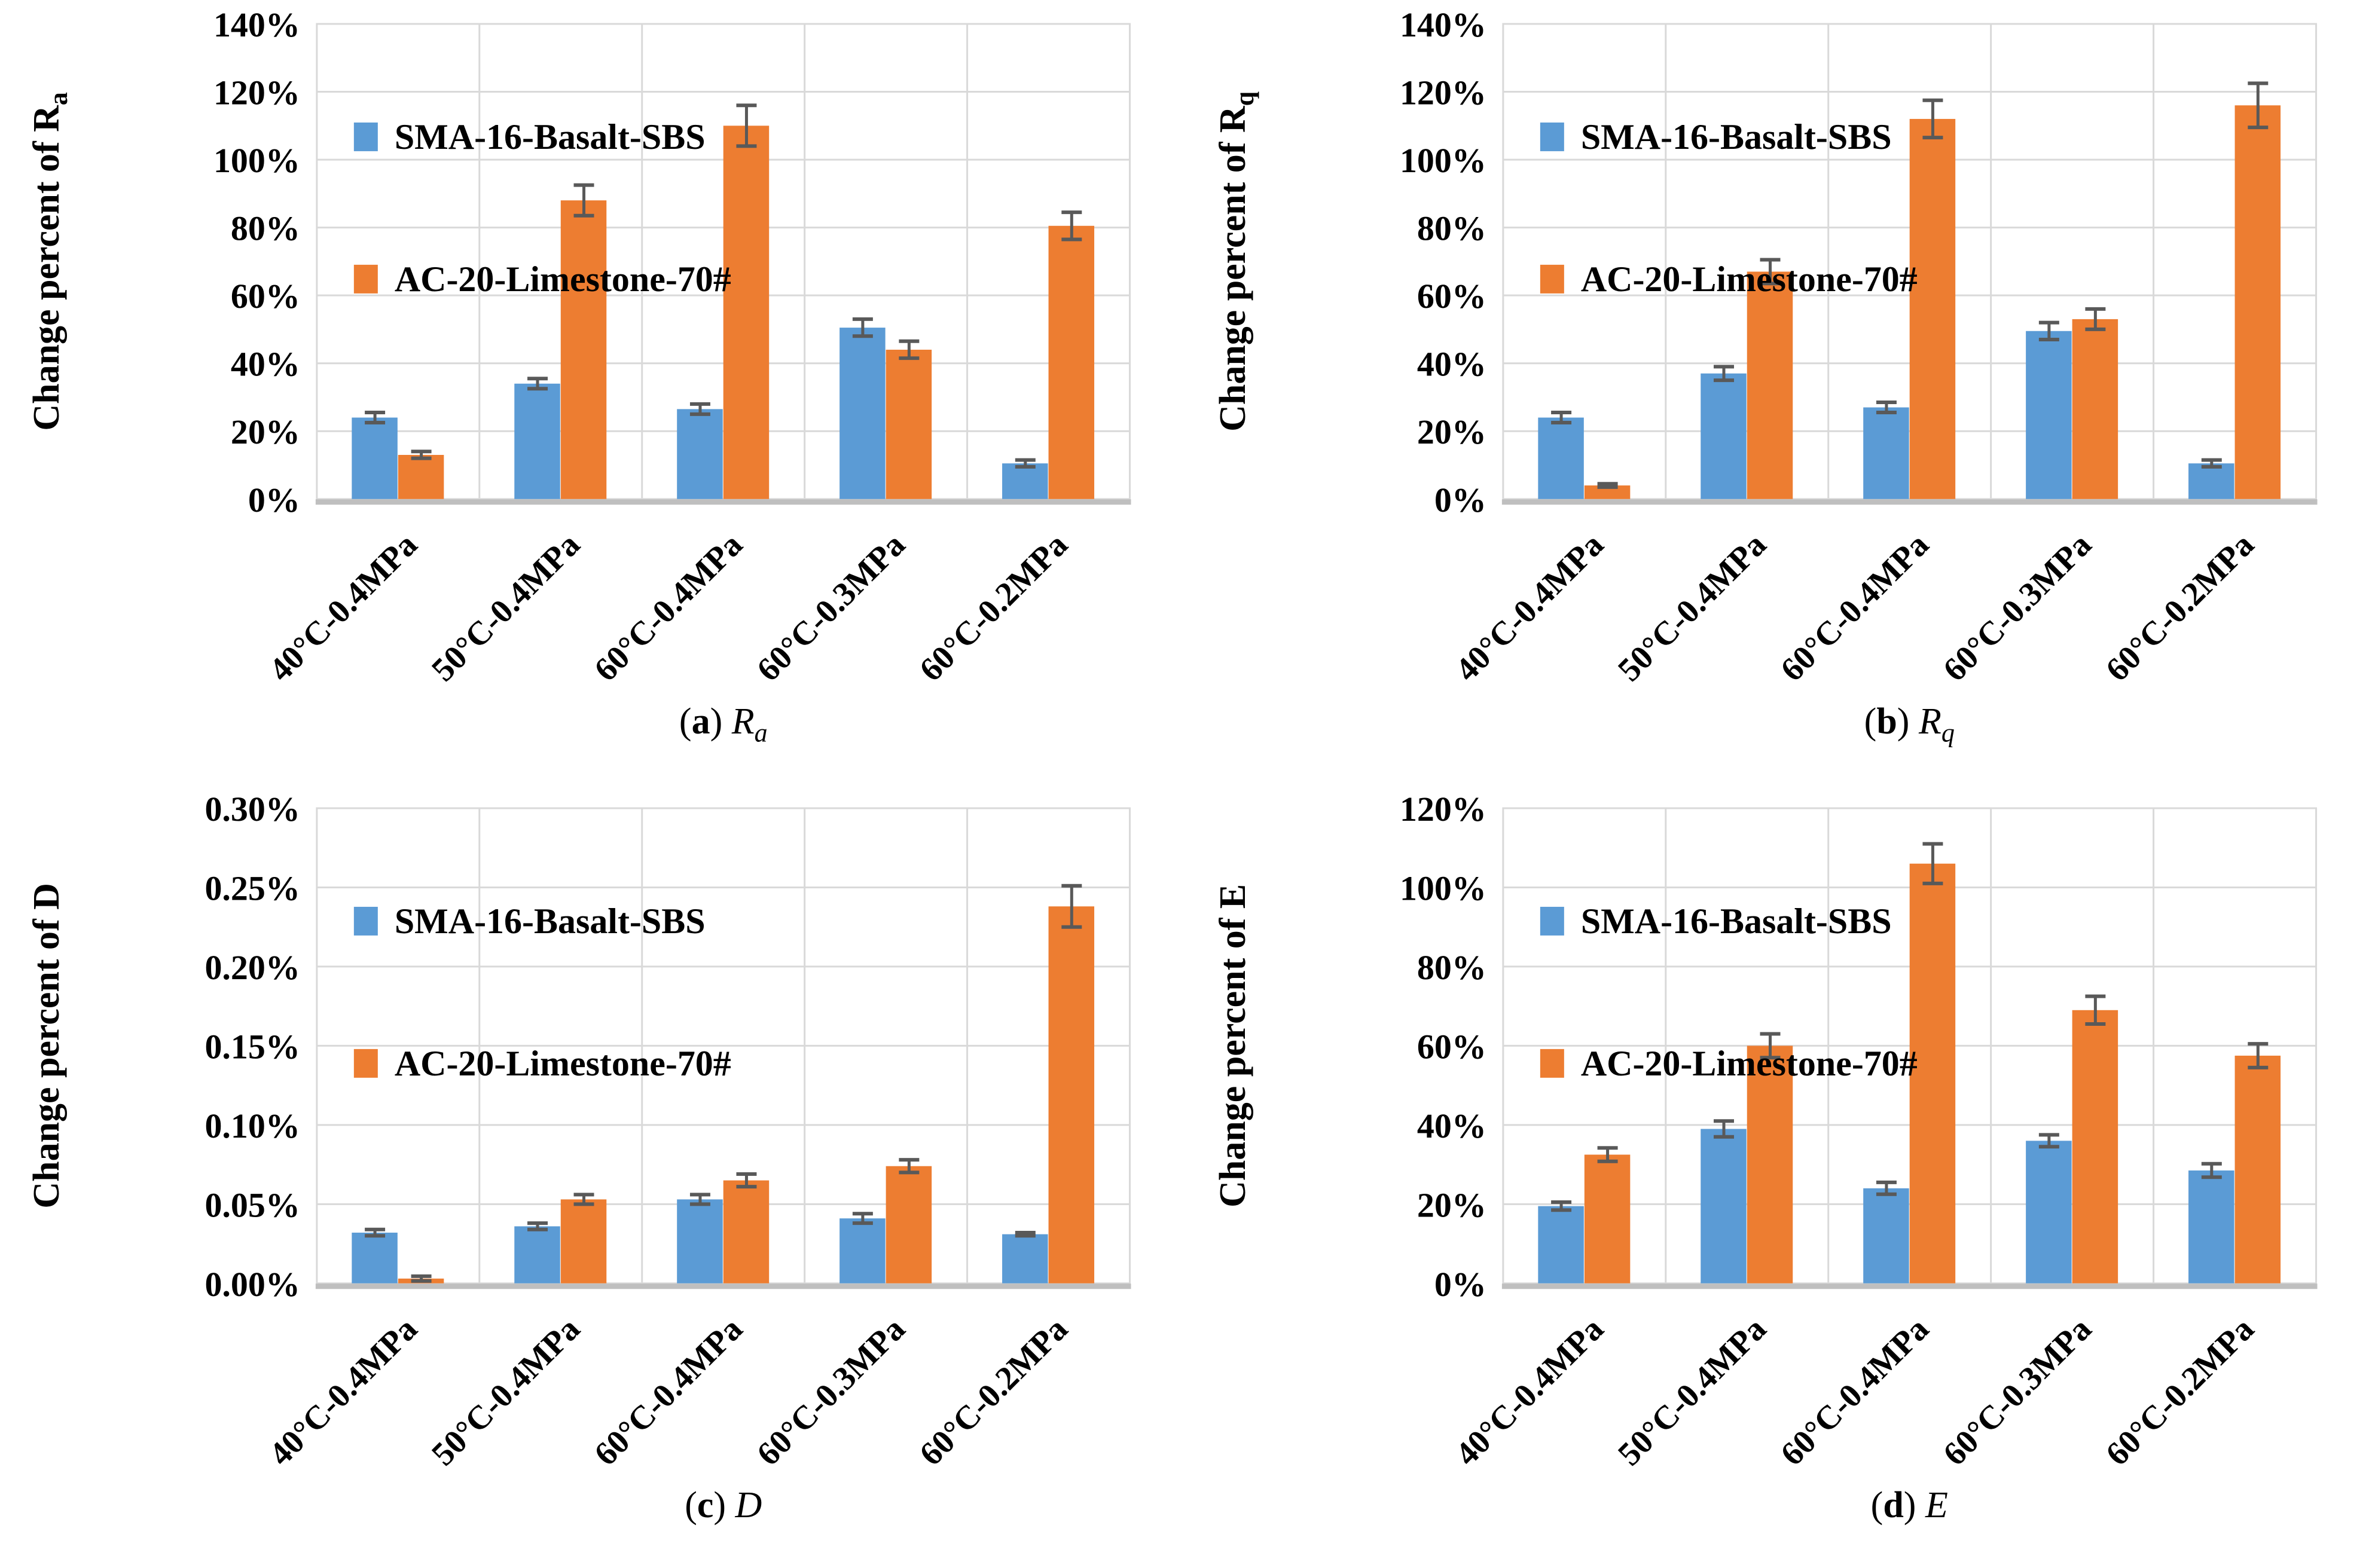  I want to click on y-tick-label: 0.00%, so click(252, 1283).